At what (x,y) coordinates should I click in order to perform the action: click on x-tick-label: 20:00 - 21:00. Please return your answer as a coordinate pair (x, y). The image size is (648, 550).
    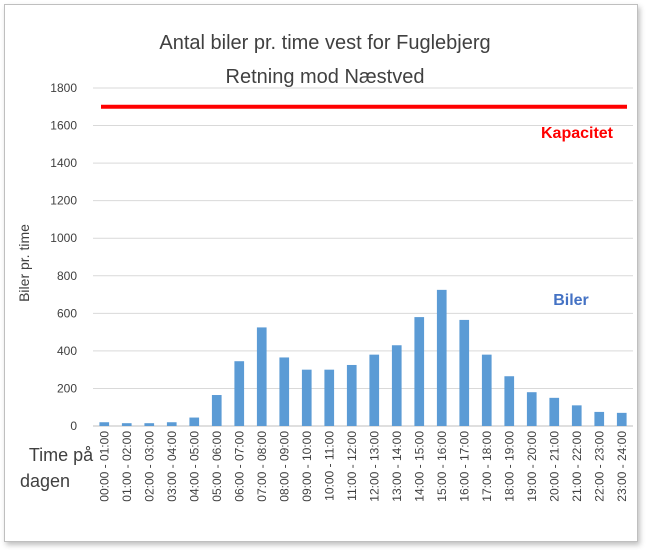
    Looking at the image, I should click on (554, 466).